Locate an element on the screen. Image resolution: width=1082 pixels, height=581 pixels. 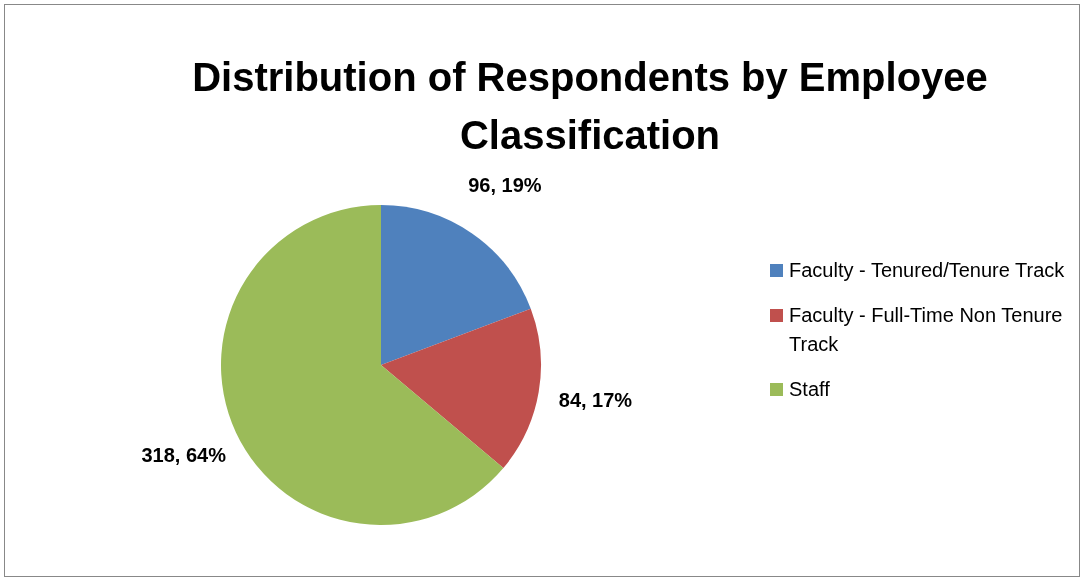
legend-label: Faculty - Tenured/Tenure Track is located at coordinates (927, 270).